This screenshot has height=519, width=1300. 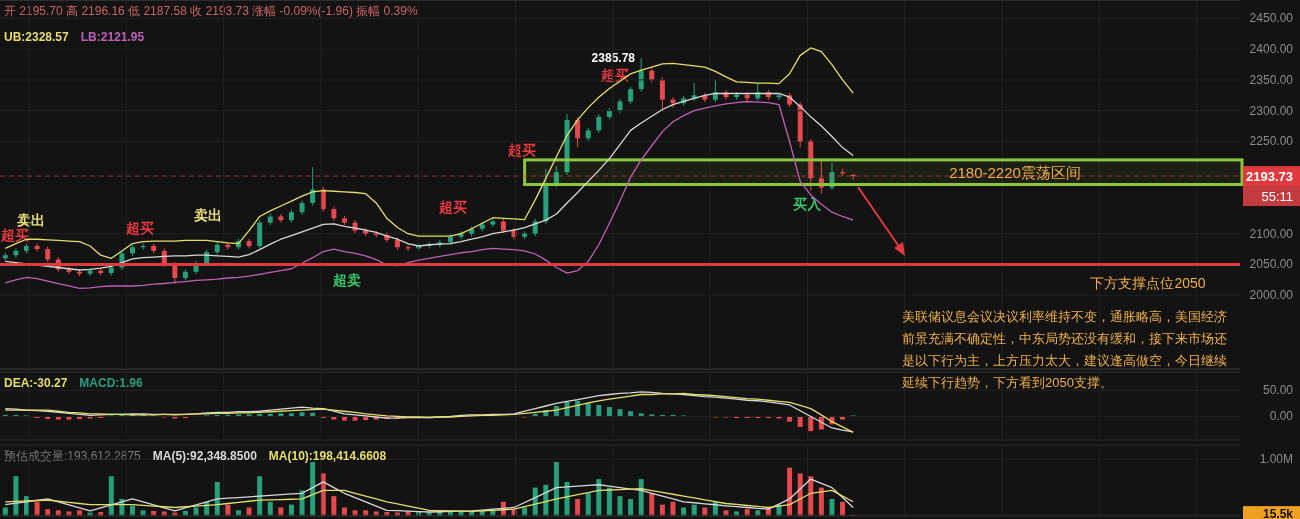 What do you see at coordinates (1271, 79) in the screenshot?
I see `y-tick-label: 2350.00` at bounding box center [1271, 79].